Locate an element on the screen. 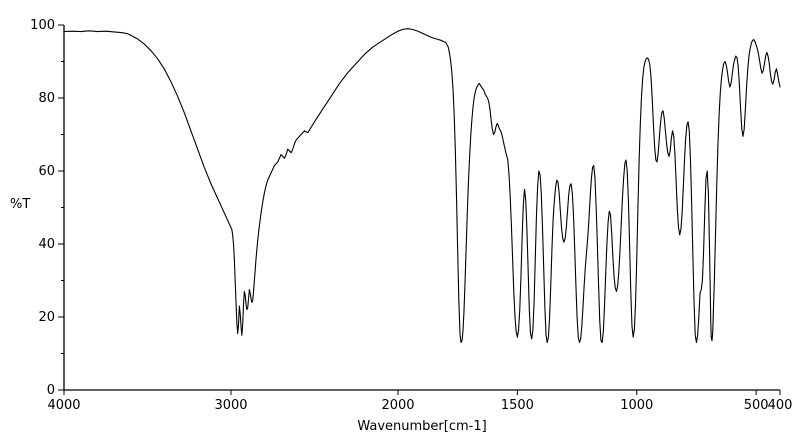  x-tick-label: 500 is located at coordinates (756, 405).